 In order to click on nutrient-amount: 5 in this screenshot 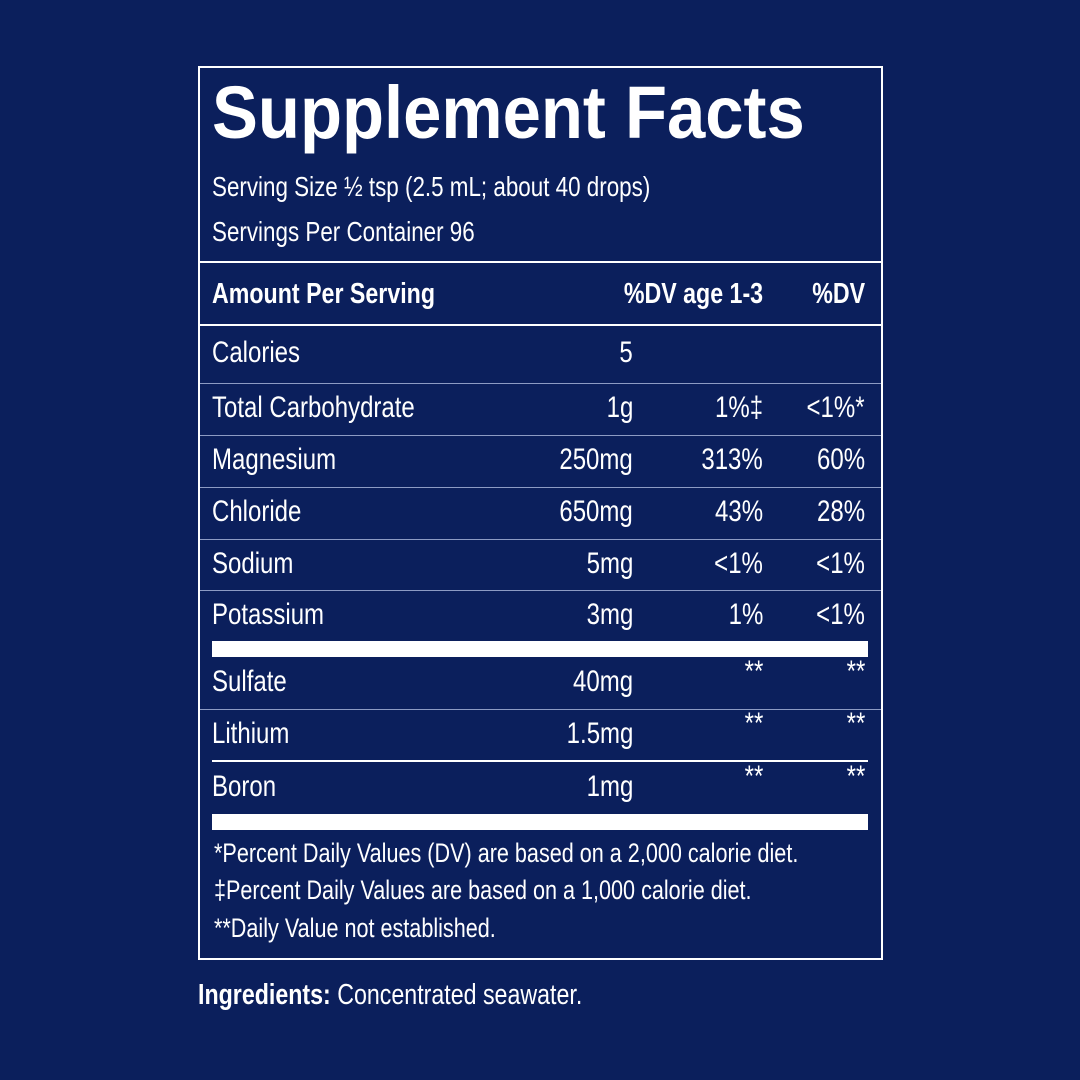, I will do `click(626, 352)`.